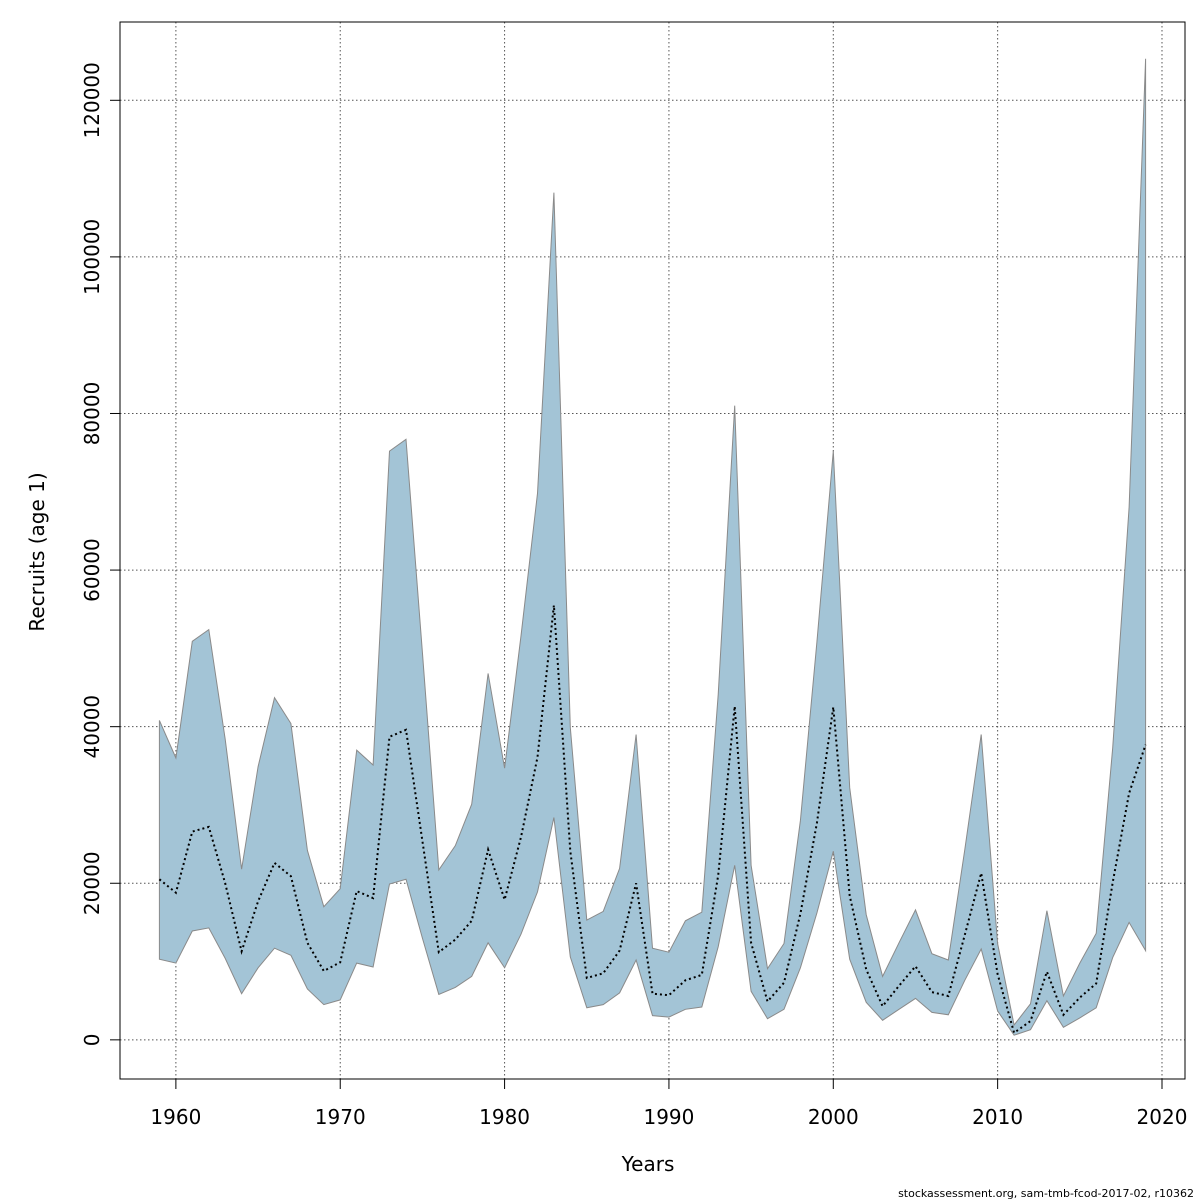 The width and height of the screenshot is (1200, 1200). What do you see at coordinates (669, 1103) in the screenshot?
I see `x-axis: 1960 1970 1980 1990 2000 2010 2020` at bounding box center [669, 1103].